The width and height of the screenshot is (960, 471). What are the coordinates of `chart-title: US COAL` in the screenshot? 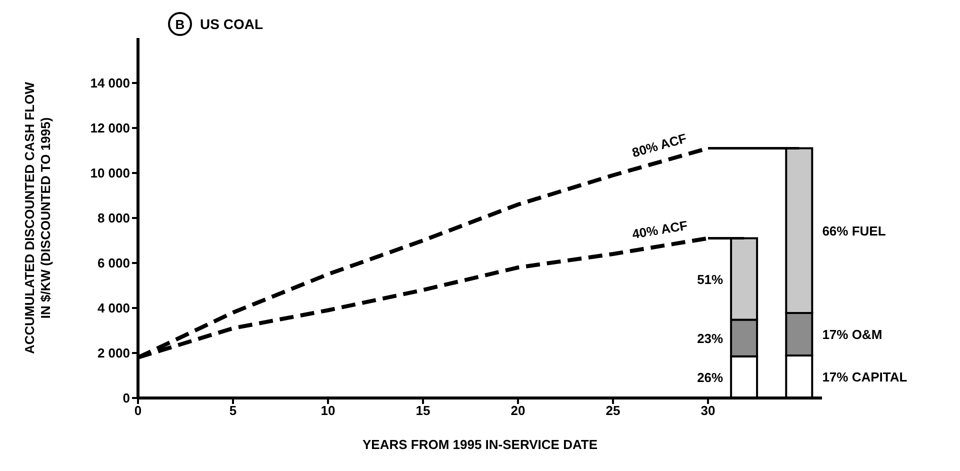 It's located at (231, 24).